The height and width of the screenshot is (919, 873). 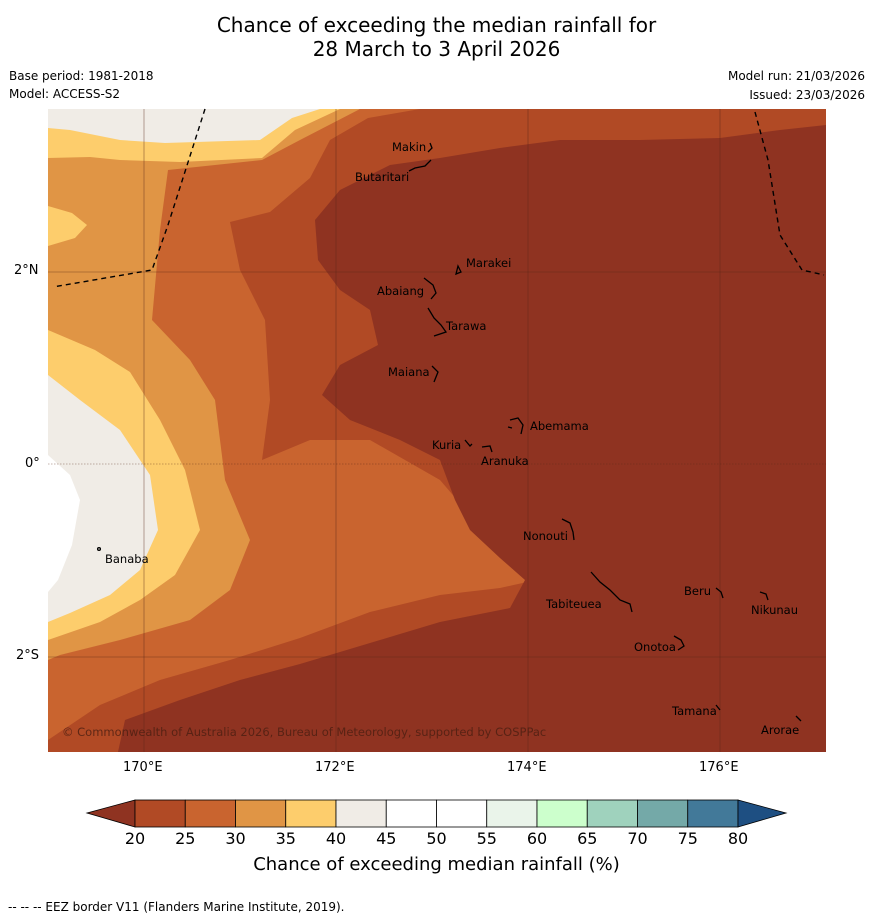 I want to click on place-label-tabiteuea: Tabiteuea, so click(x=573, y=604).